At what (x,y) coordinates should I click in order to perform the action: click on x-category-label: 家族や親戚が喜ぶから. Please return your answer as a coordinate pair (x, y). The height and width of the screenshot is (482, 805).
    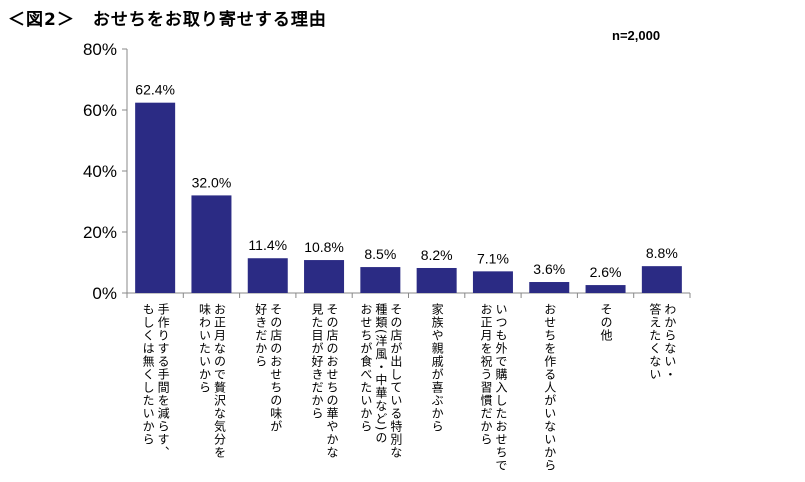
    Looking at the image, I should click on (437, 368).